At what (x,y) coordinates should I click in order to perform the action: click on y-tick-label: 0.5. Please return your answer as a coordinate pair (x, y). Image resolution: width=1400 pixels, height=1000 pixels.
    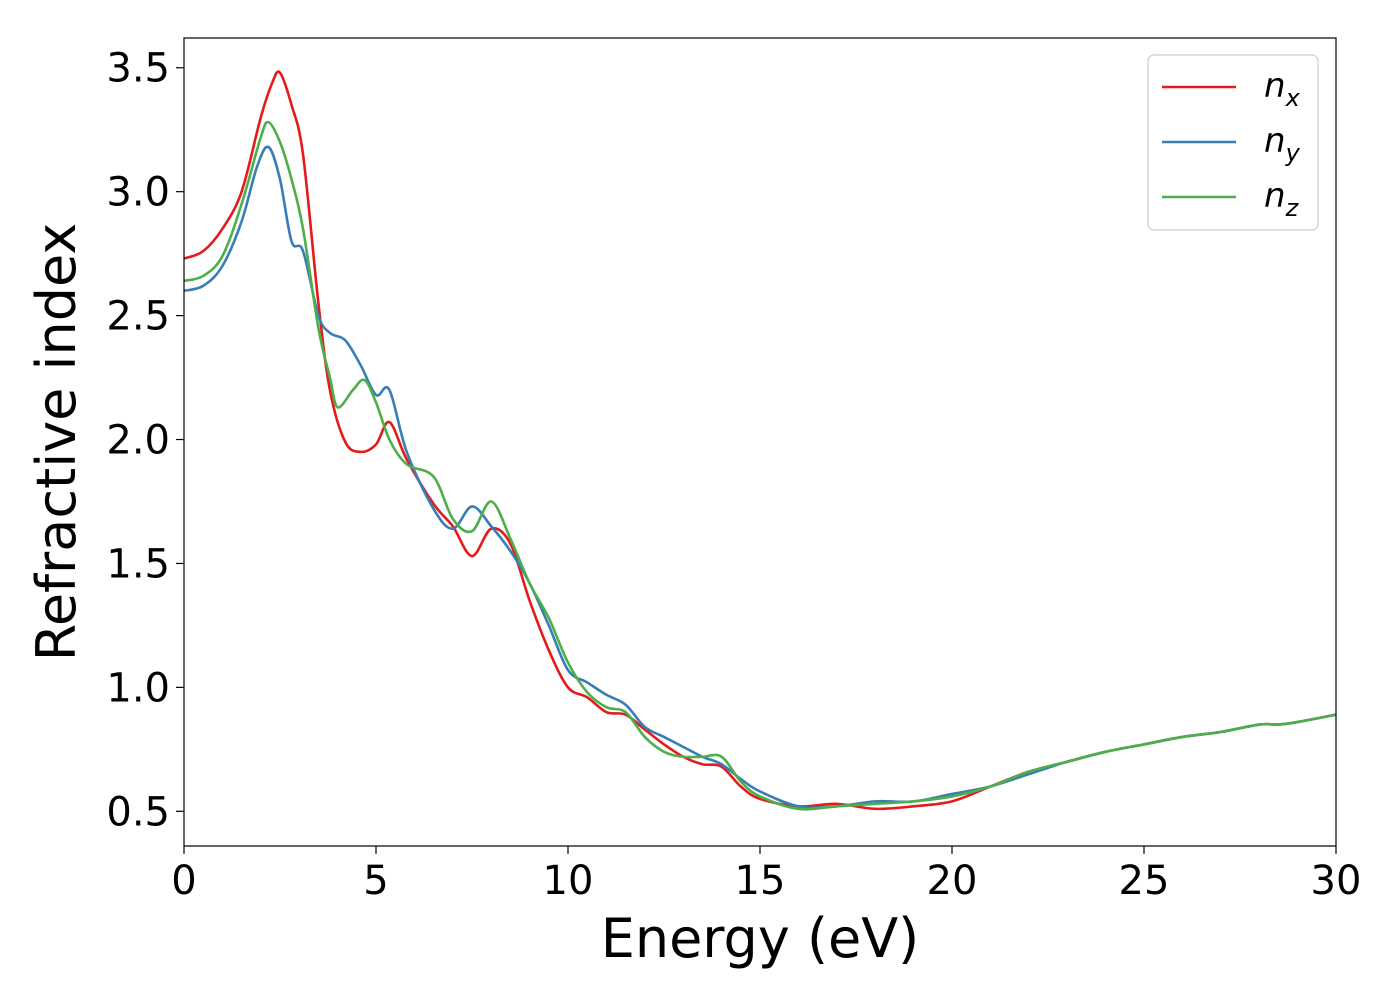
    Looking at the image, I should click on (138, 812).